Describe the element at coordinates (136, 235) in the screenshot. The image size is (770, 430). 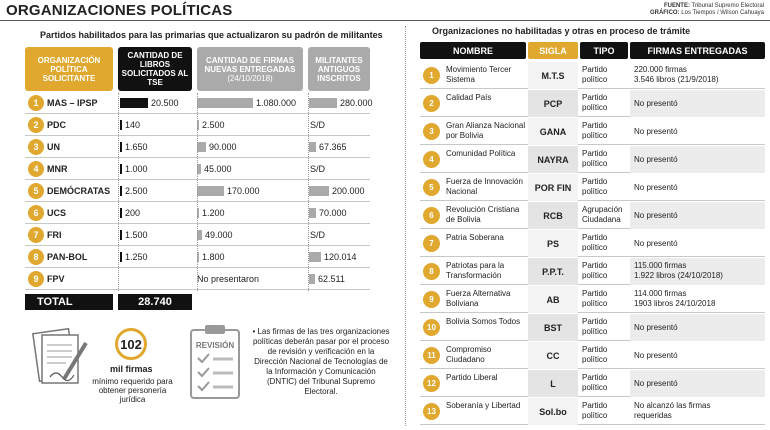
I see `libros-value: 1.500` at that location.